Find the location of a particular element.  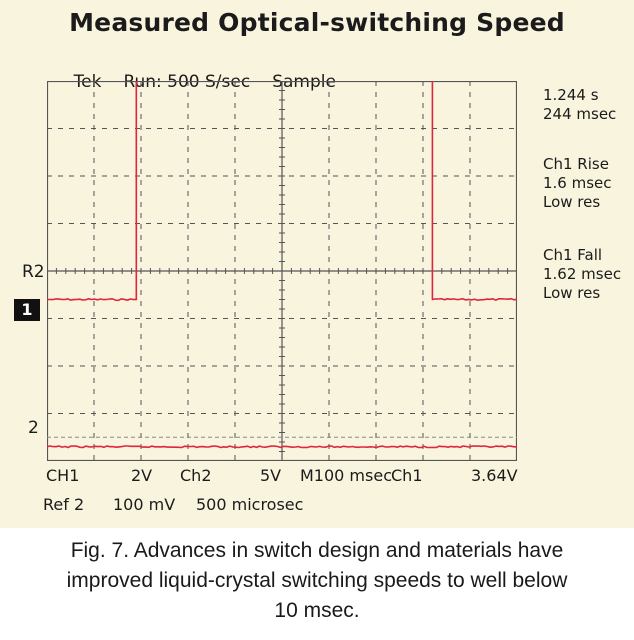

readout-rise-label: Ch1 Rise is located at coordinates (576, 164).